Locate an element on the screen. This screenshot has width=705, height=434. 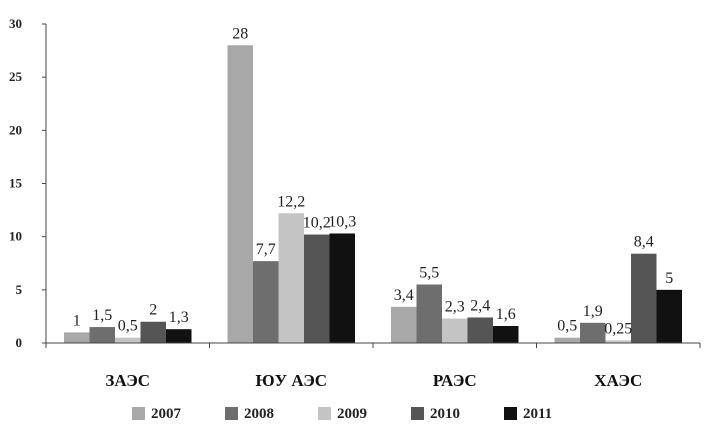
y-tick-label: 0 is located at coordinates (19, 342).